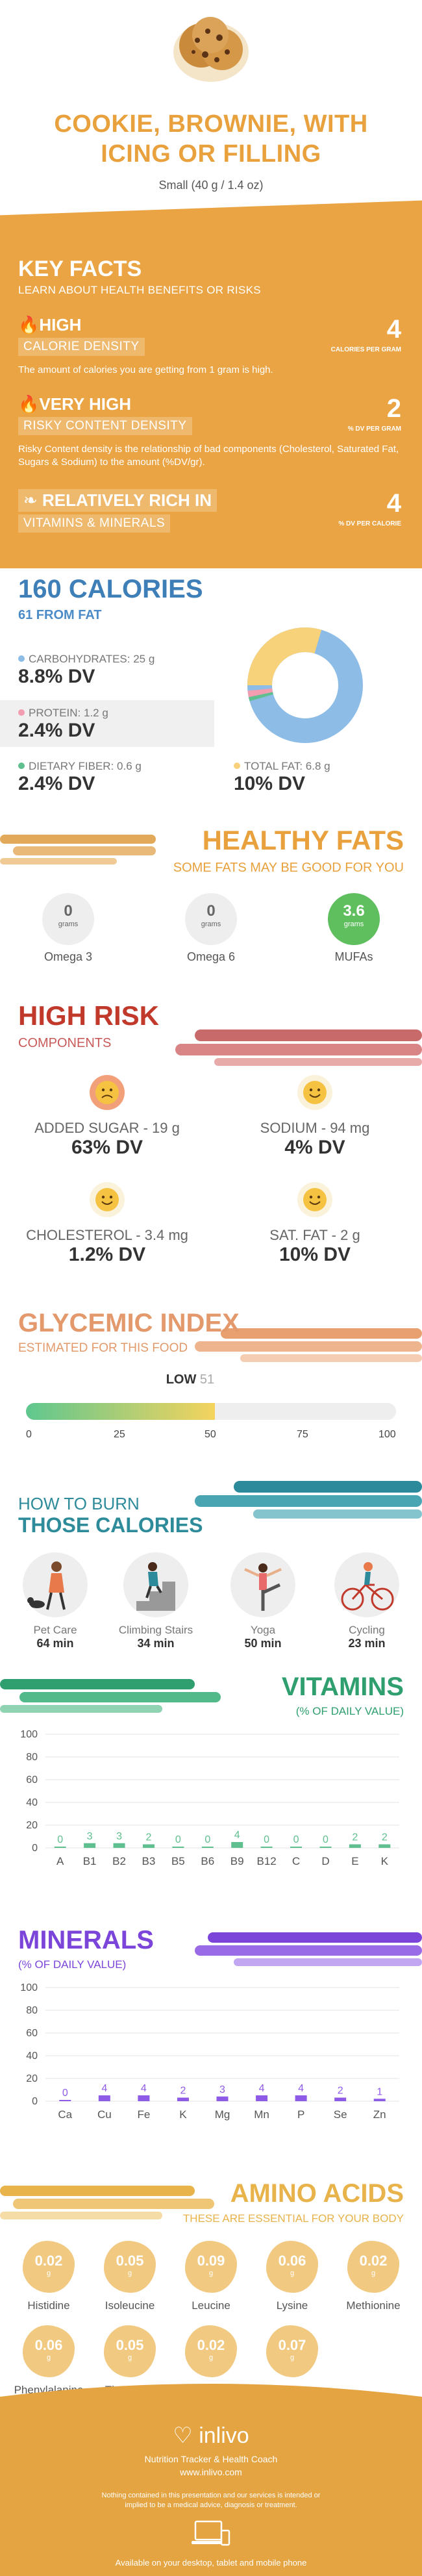 Image resolution: width=422 pixels, height=2576 pixels. I want to click on amino-isoleucine: 0.05 g Isoleucine, so click(130, 2276).